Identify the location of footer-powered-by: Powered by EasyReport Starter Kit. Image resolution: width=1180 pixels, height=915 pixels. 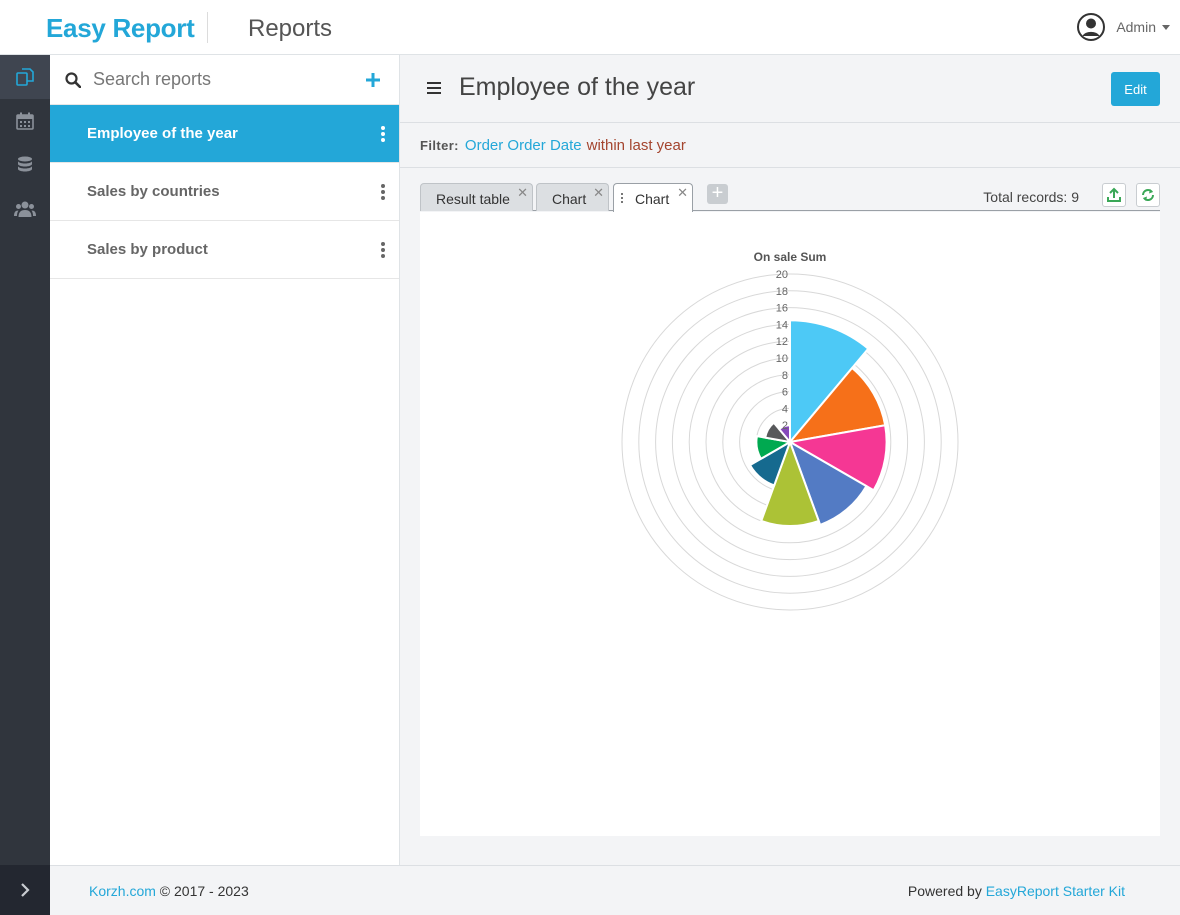
(1016, 891).